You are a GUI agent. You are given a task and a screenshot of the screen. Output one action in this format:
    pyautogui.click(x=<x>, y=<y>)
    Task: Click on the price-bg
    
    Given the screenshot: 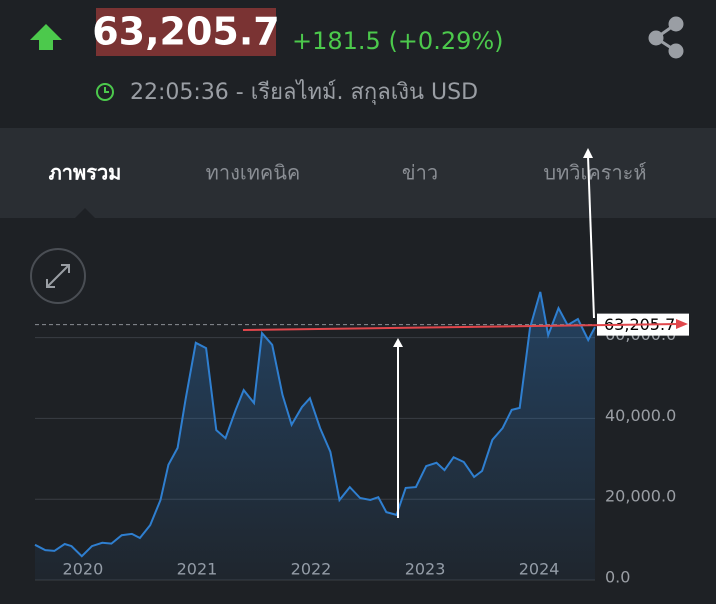 What is the action you would take?
    pyautogui.click(x=186, y=32)
    